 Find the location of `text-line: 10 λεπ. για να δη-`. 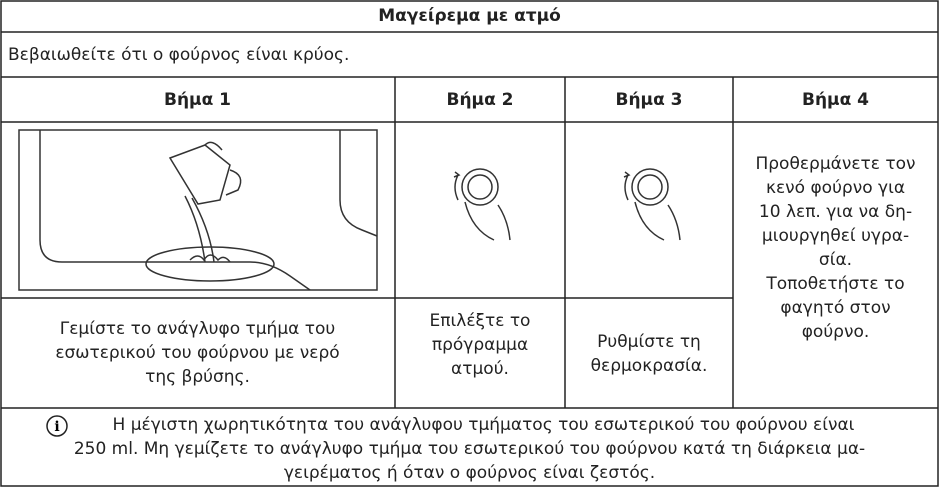

text-line: 10 λεπ. για να δη- is located at coordinates (835, 212).